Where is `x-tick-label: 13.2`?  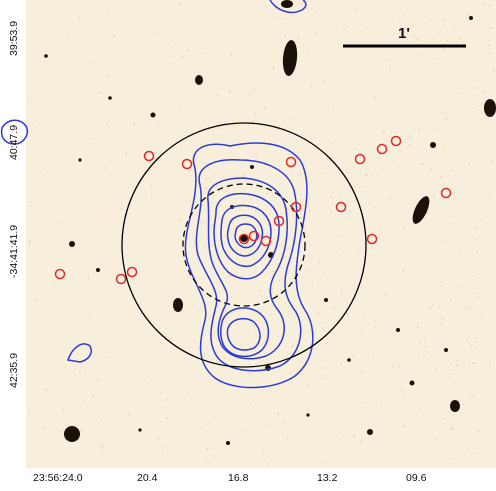 x-tick-label: 13.2 is located at coordinates (327, 478).